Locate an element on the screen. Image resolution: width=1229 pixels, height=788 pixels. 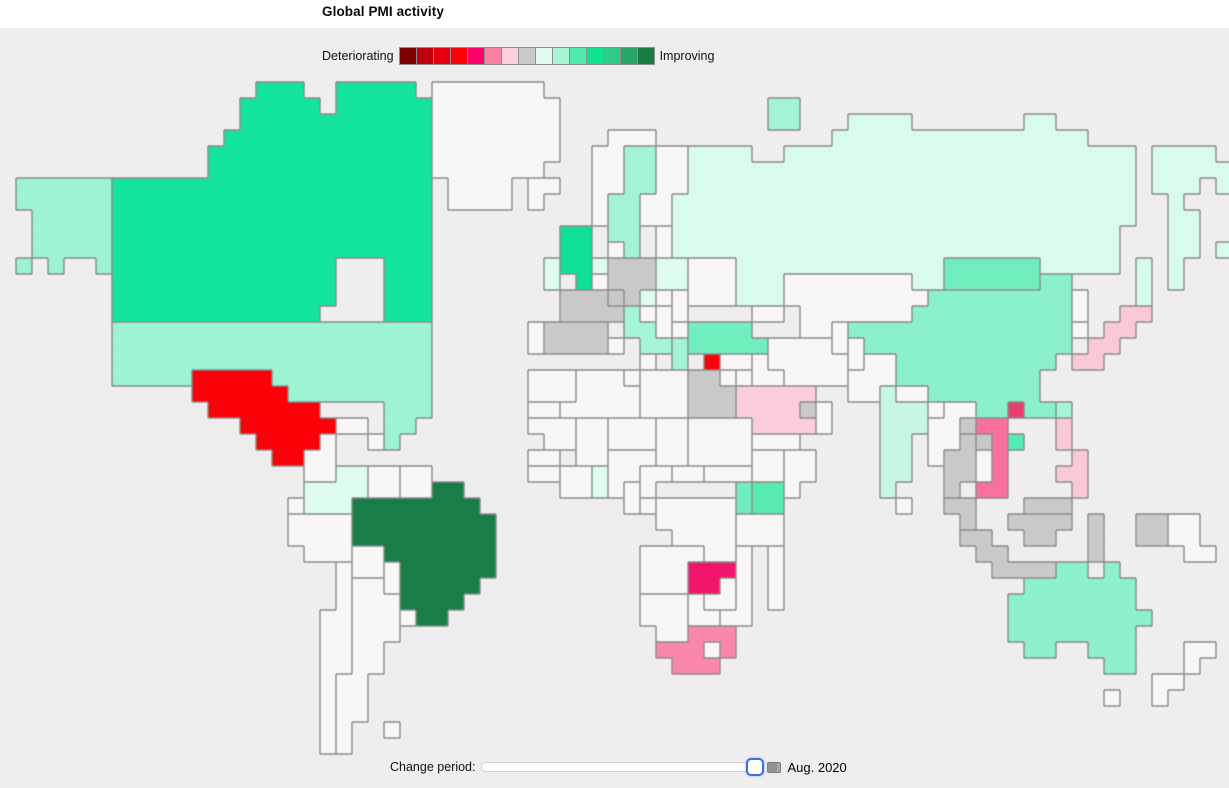
page-title: Global PMI activity is located at coordinates (383, 11).